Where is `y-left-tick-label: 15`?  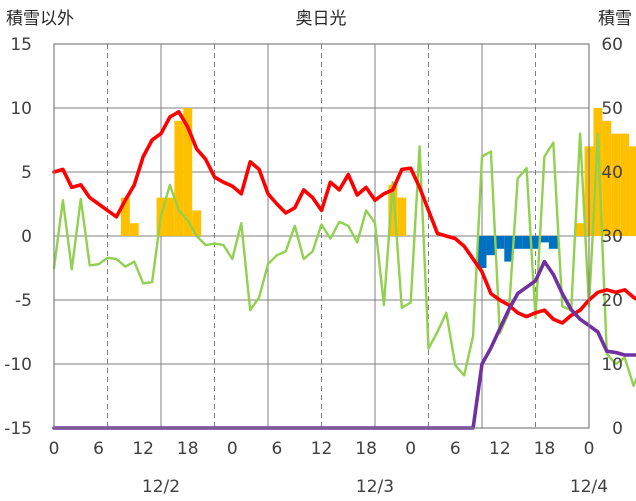
y-left-tick-label: 15 is located at coordinates (21, 45).